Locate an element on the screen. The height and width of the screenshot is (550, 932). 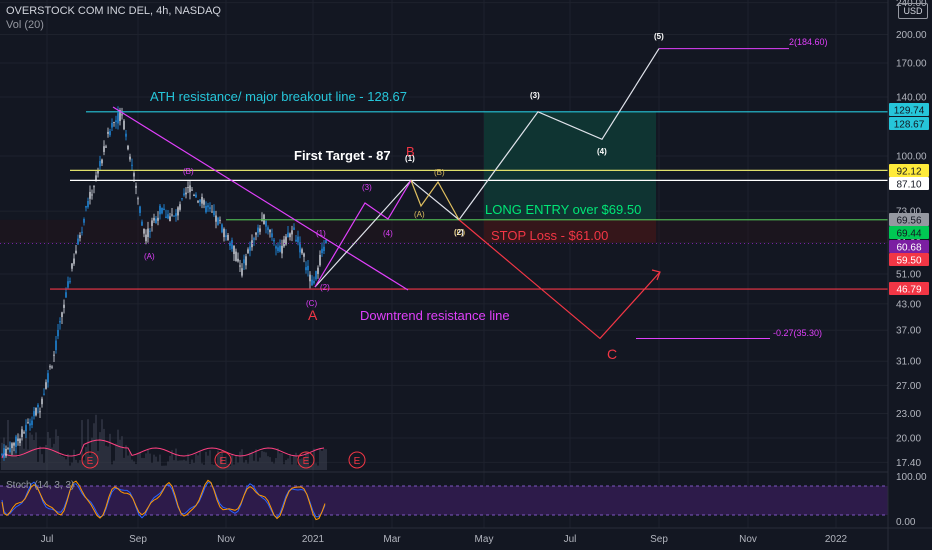
price-label-46_79: 46.79 is located at coordinates (909, 289).